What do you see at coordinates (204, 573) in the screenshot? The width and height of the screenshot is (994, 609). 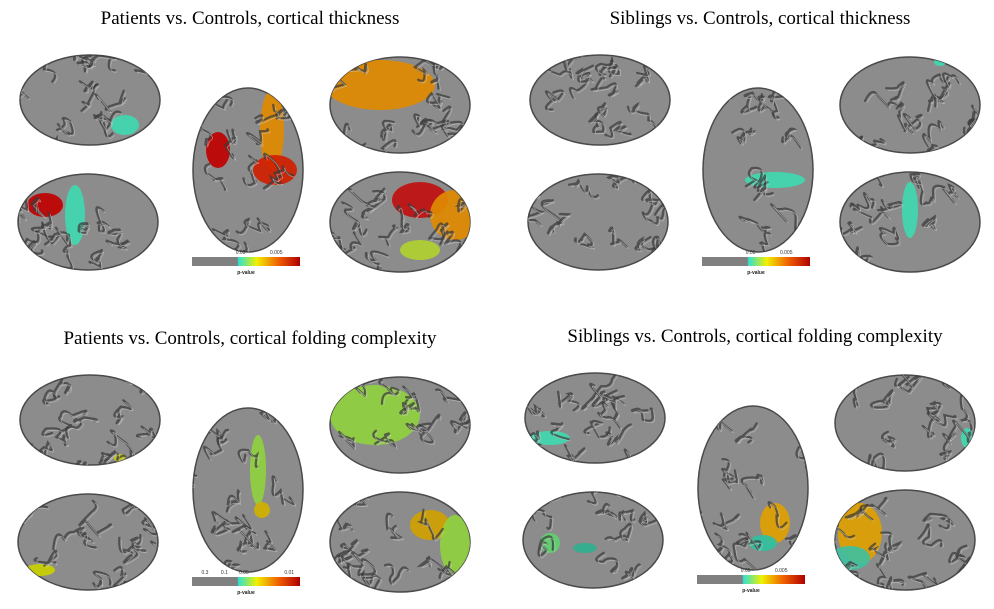 I see `colorbar-tick-label: 0.3` at bounding box center [204, 573].